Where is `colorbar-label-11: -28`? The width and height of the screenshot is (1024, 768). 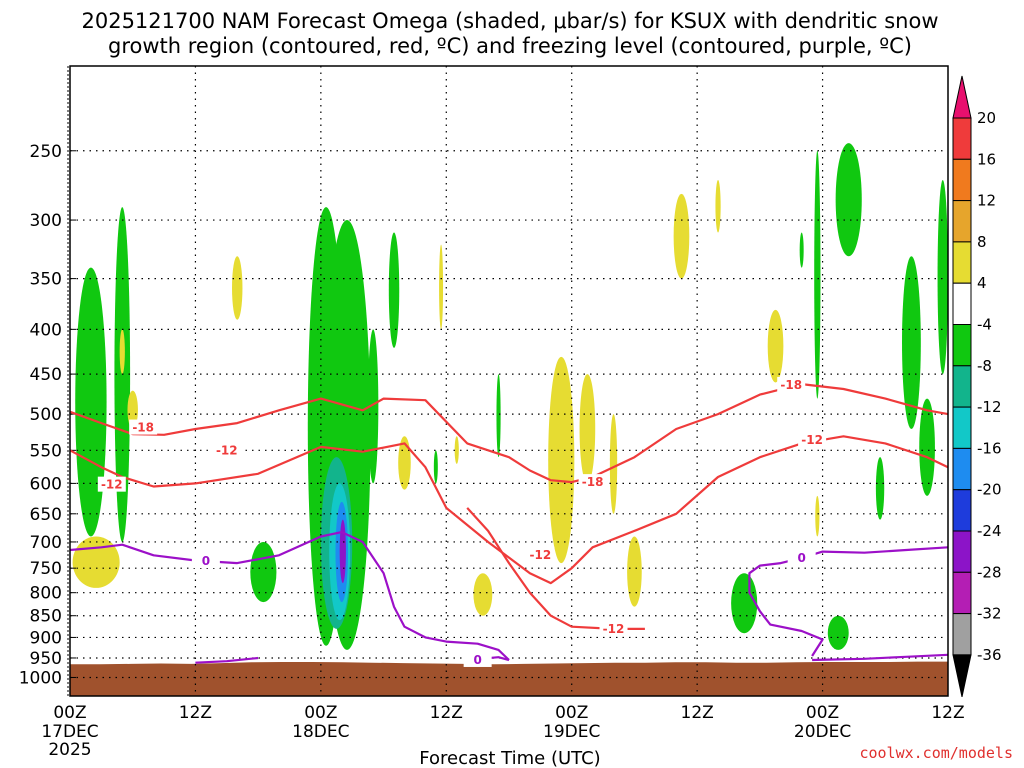
colorbar-label-11: -28 is located at coordinates (989, 572).